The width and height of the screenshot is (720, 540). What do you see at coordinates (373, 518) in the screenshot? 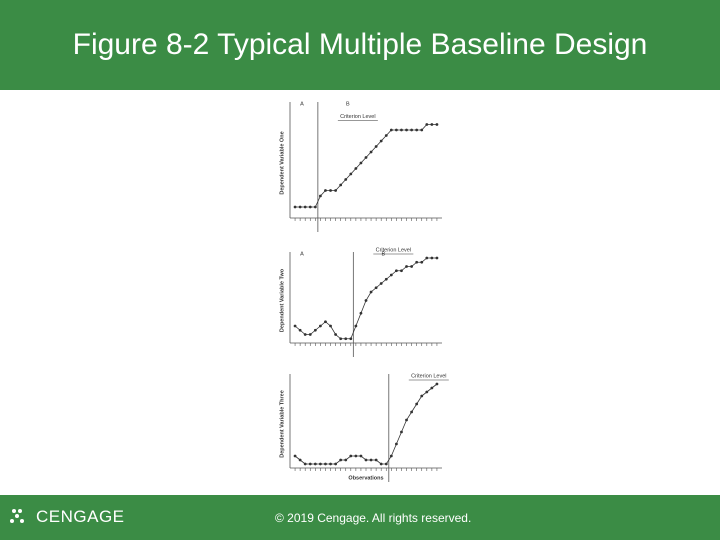
I see `copyright: © 2019 Cengage. All rights reserved.` at bounding box center [373, 518].